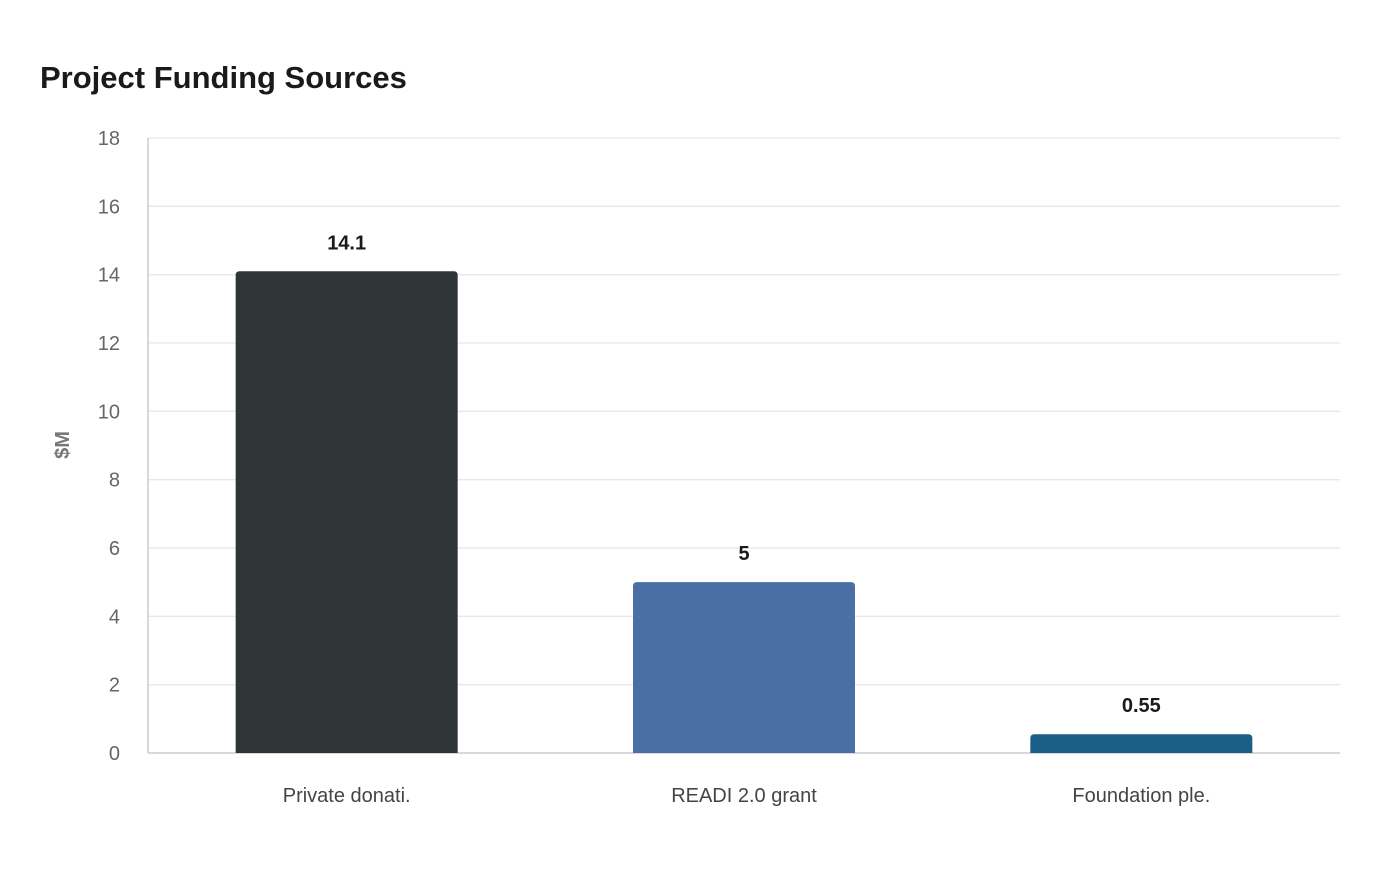 The width and height of the screenshot is (1400, 880). Describe the element at coordinates (114, 549) in the screenshot. I see `y-tick-label: 6` at that location.